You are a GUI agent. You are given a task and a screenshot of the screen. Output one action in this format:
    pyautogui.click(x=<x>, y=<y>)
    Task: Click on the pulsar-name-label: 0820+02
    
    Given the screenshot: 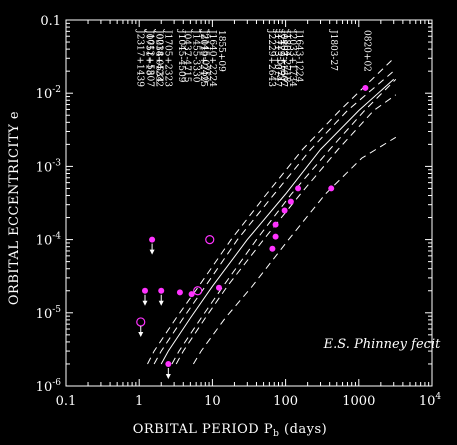 What is the action you would take?
    pyautogui.click(x=367, y=51)
    